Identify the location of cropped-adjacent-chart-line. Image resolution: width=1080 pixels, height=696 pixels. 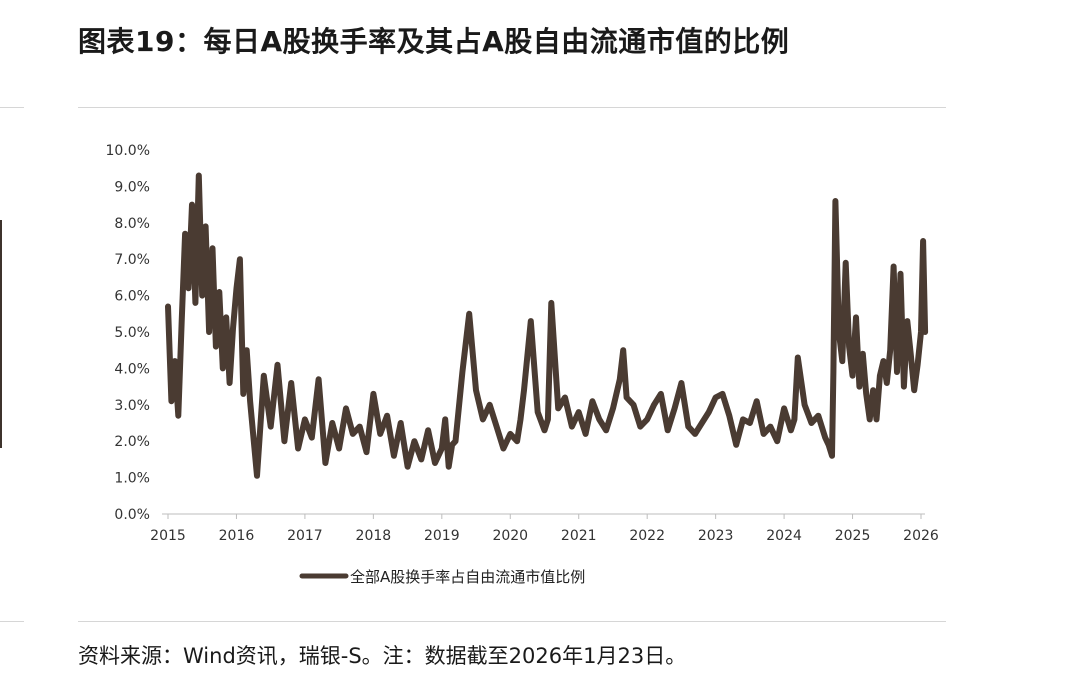
(1, 334).